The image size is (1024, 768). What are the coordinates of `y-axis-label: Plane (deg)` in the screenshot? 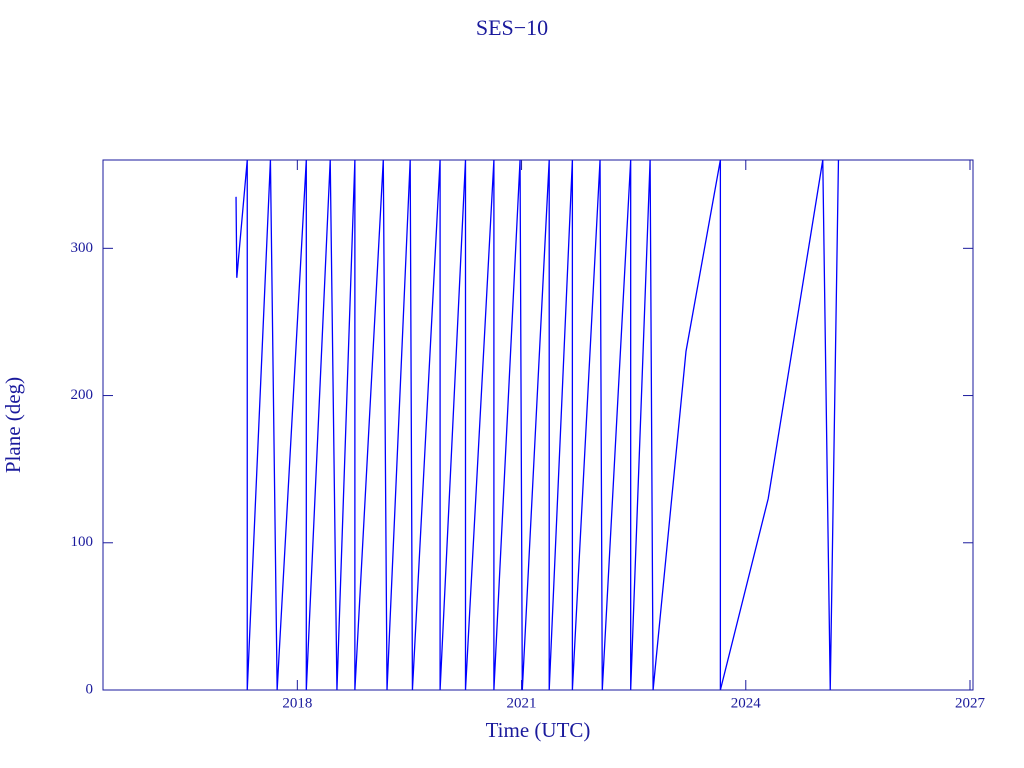 It's located at (13, 425).